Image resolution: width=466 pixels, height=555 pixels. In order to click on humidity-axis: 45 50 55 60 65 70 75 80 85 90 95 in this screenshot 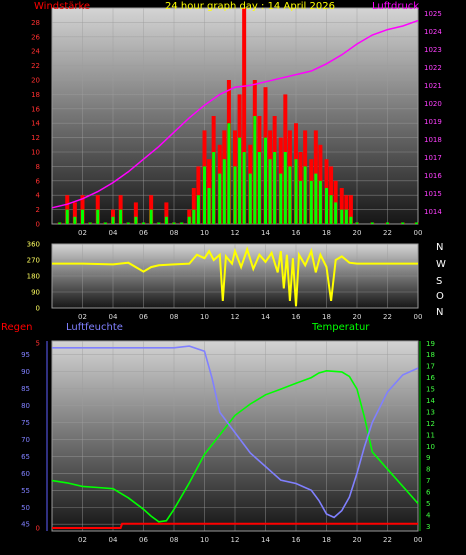, I will do `click(25, 440)`.